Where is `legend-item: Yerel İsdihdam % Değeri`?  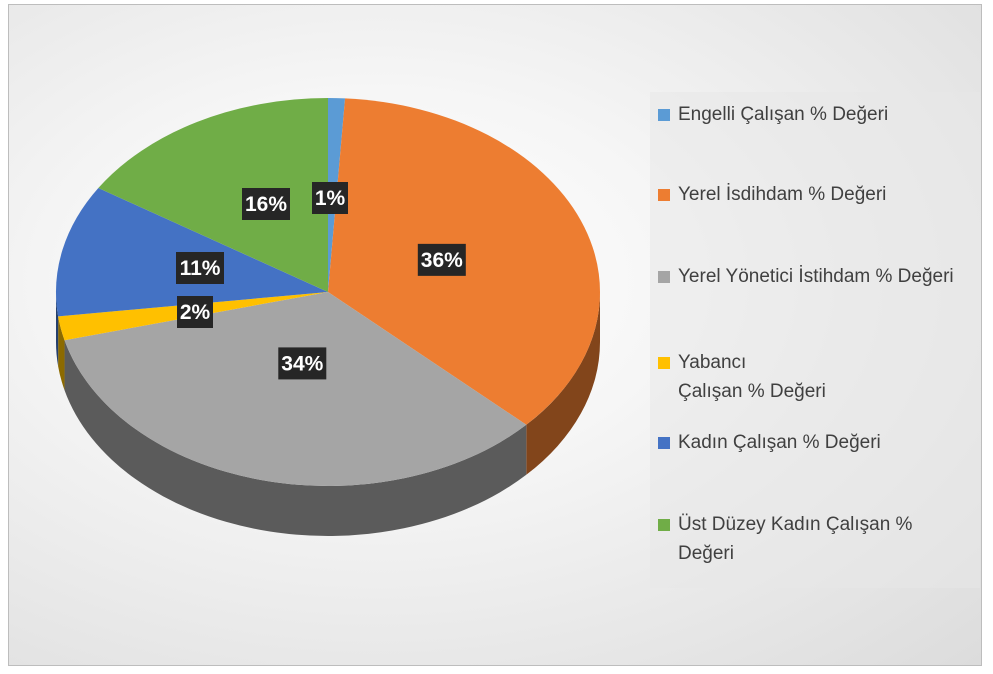
legend-item: Yerel İsdihdam % Değeri is located at coordinates (809, 194).